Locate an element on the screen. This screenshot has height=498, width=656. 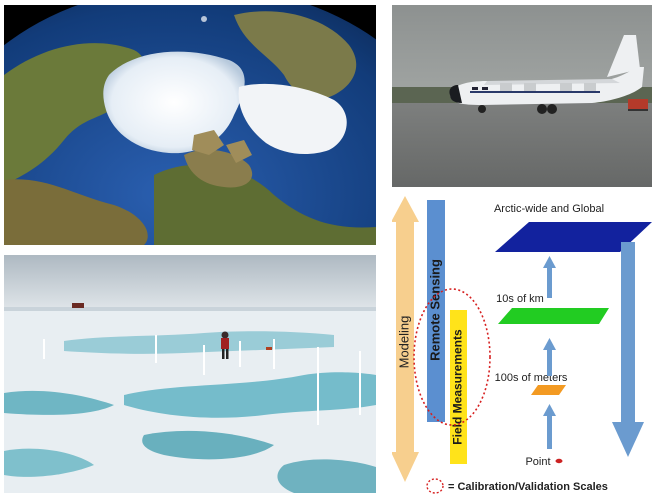
km-scale-plane is located at coordinates (553, 316).